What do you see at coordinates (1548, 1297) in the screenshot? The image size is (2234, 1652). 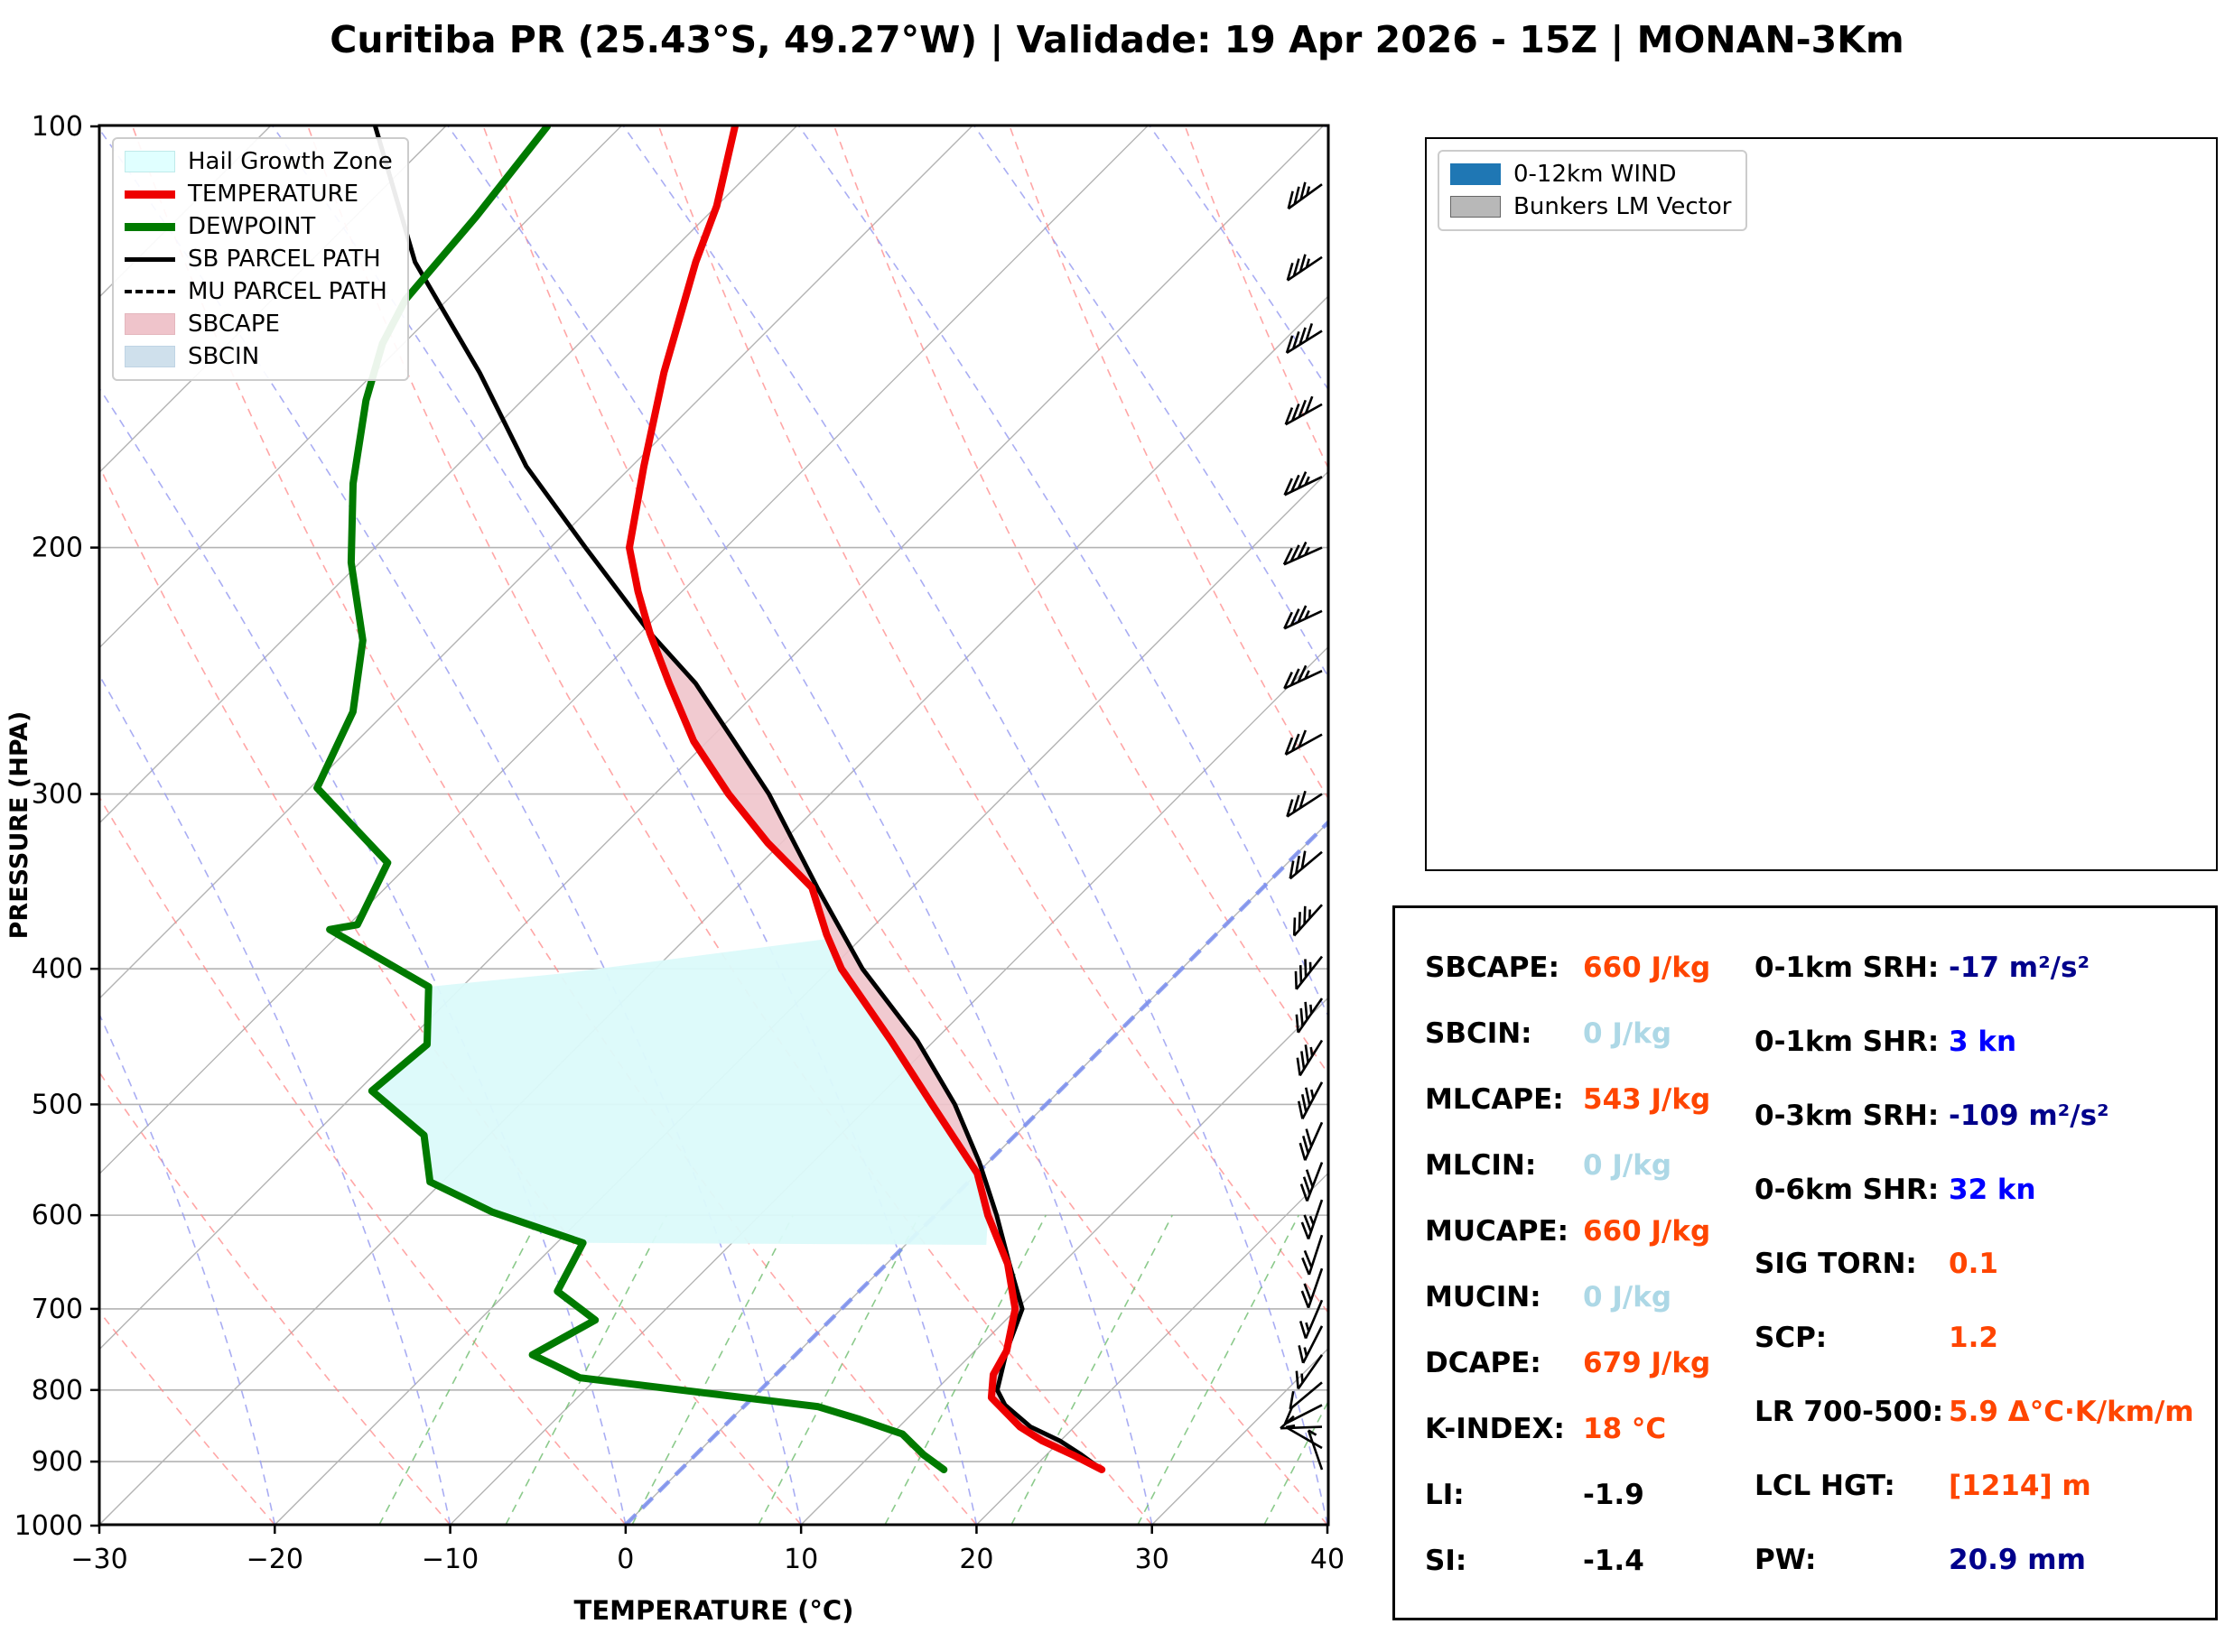 I see `stat-row: MUCIN: 0 J/kg` at bounding box center [1548, 1297].